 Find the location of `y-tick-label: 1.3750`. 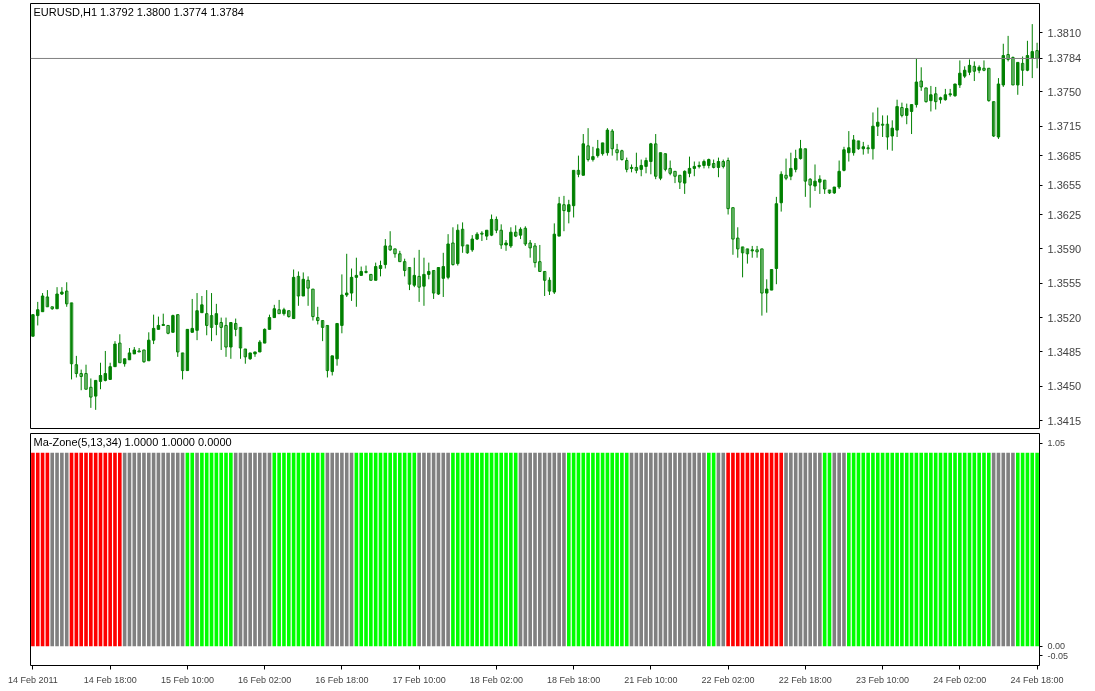

y-tick-label: 1.3750 is located at coordinates (1064, 91).